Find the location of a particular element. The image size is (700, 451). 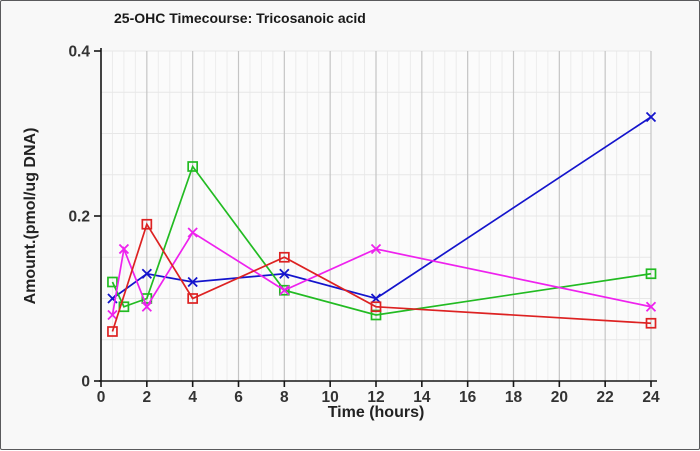

x-tick-label: 22 is located at coordinates (605, 397).